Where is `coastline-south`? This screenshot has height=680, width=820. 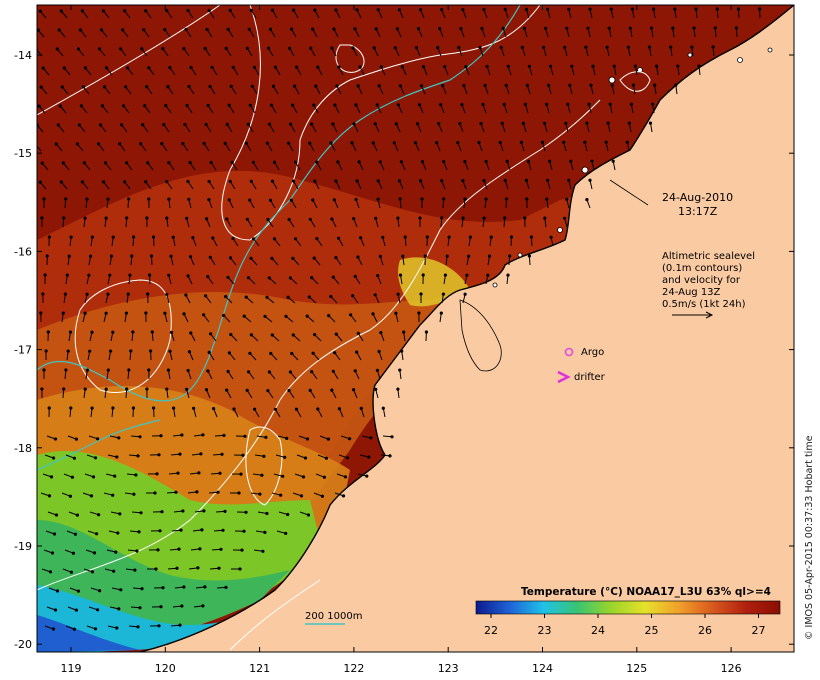 coastline-south is located at coordinates (262, 553).